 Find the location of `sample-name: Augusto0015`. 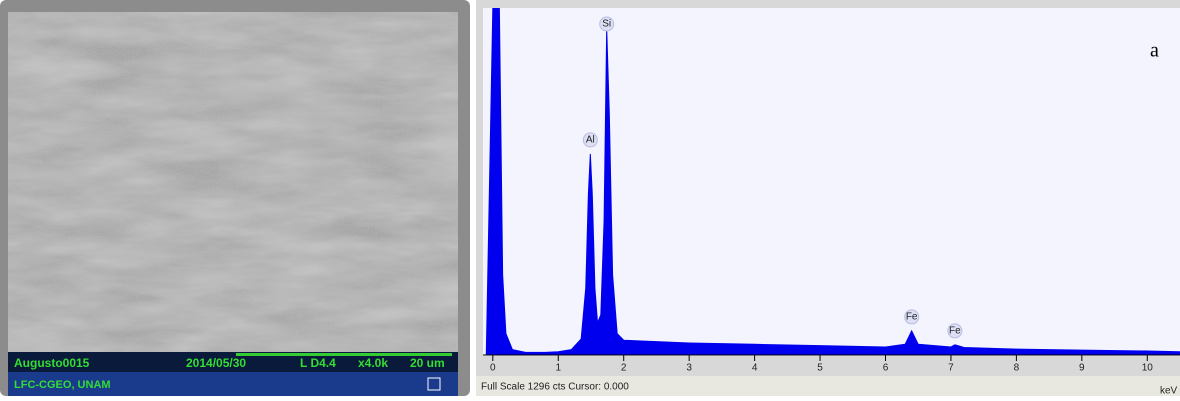

sample-name: Augusto0015 is located at coordinates (52, 363).